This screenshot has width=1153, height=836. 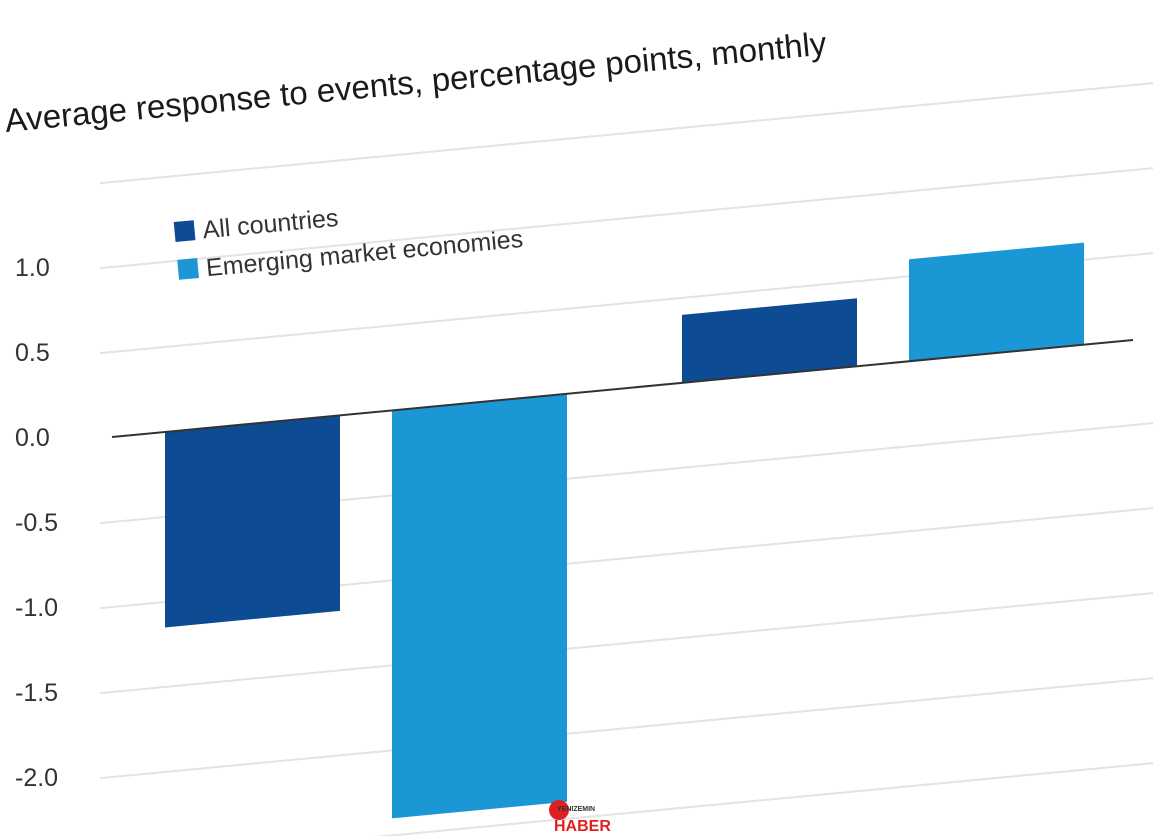 What do you see at coordinates (36, 523) in the screenshot?
I see `y-tick-label: -0.5` at bounding box center [36, 523].